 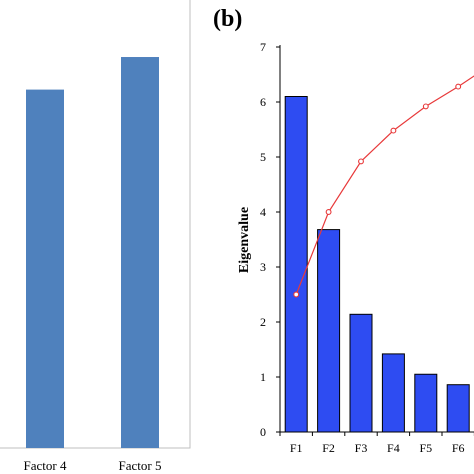 I want to click on bar-f2, so click(x=329, y=331).